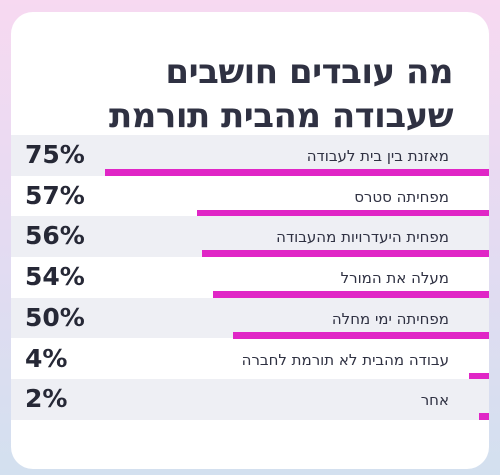 Image resolution: width=500 pixels, height=475 pixels. I want to click on chart-row: מפחית היעדרויות מהעבודה 56%, so click(250, 237).